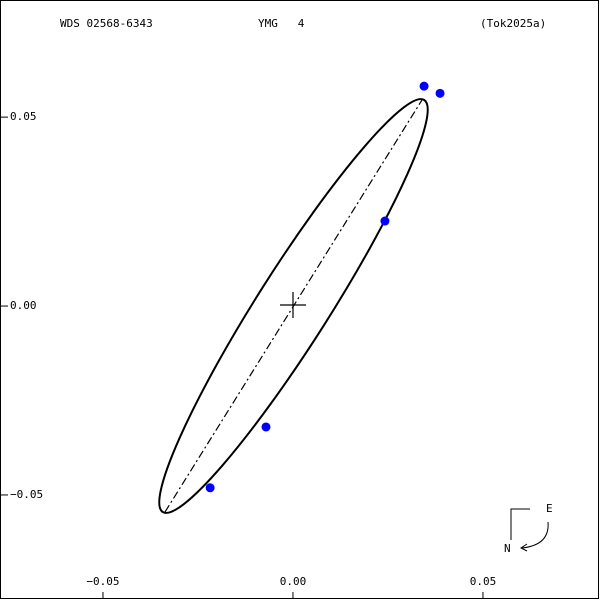 This screenshot has width=600, height=600. Describe the element at coordinates (535, 535) in the screenshot. I see `compass-arrow` at that location.